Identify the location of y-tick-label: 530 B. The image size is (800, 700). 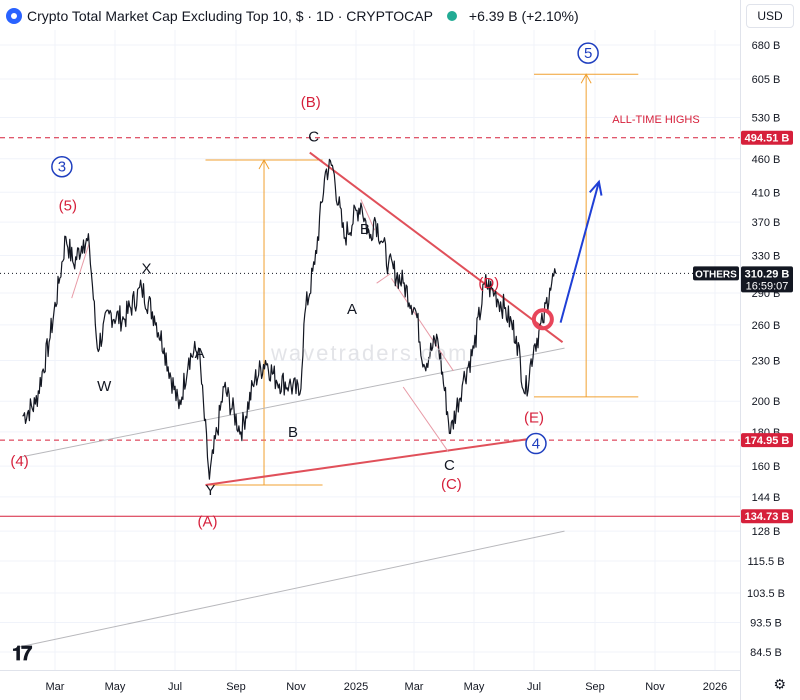
(766, 119).